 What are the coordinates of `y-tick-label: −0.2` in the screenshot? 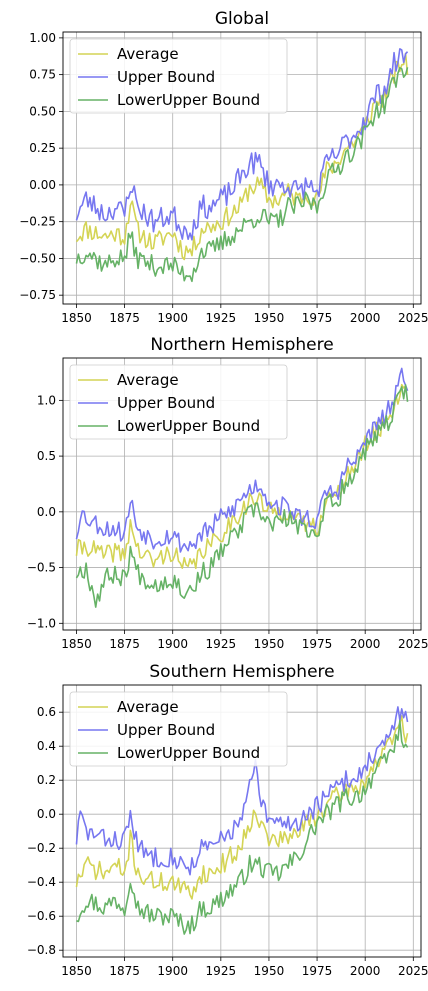 It's located at (41, 848).